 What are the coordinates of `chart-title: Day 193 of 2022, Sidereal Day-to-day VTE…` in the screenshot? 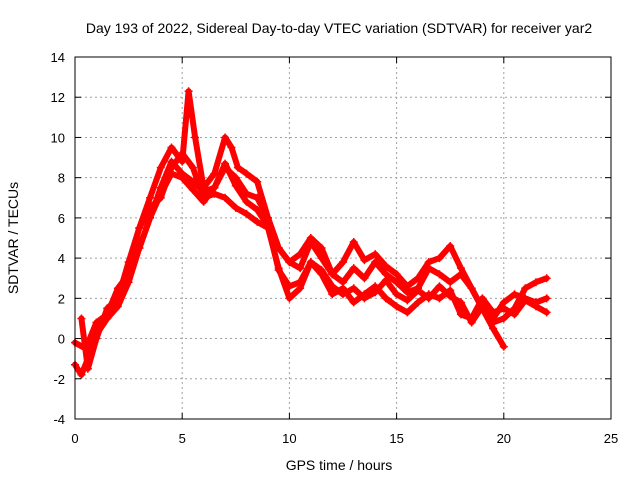 It's located at (339, 28).